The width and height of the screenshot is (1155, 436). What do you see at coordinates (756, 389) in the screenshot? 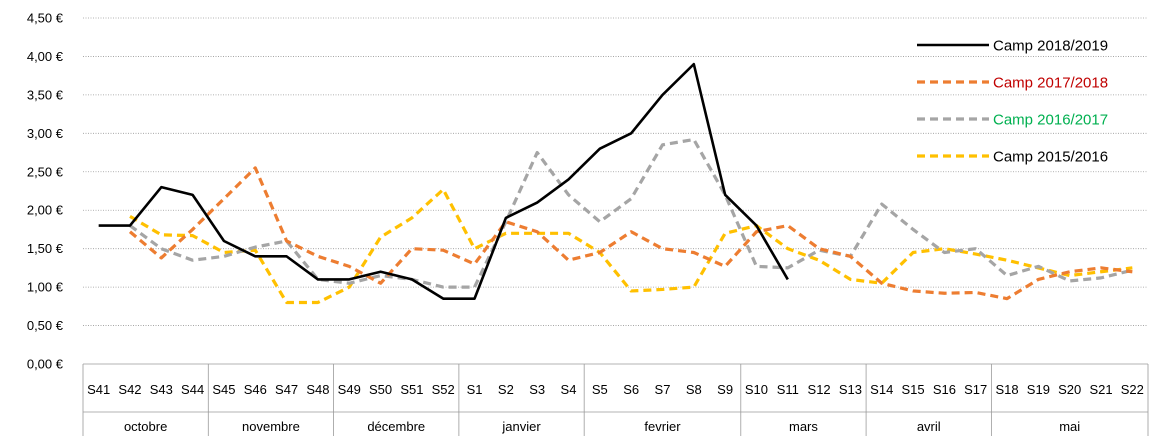
I see `x-tick-label: S10` at bounding box center [756, 389].